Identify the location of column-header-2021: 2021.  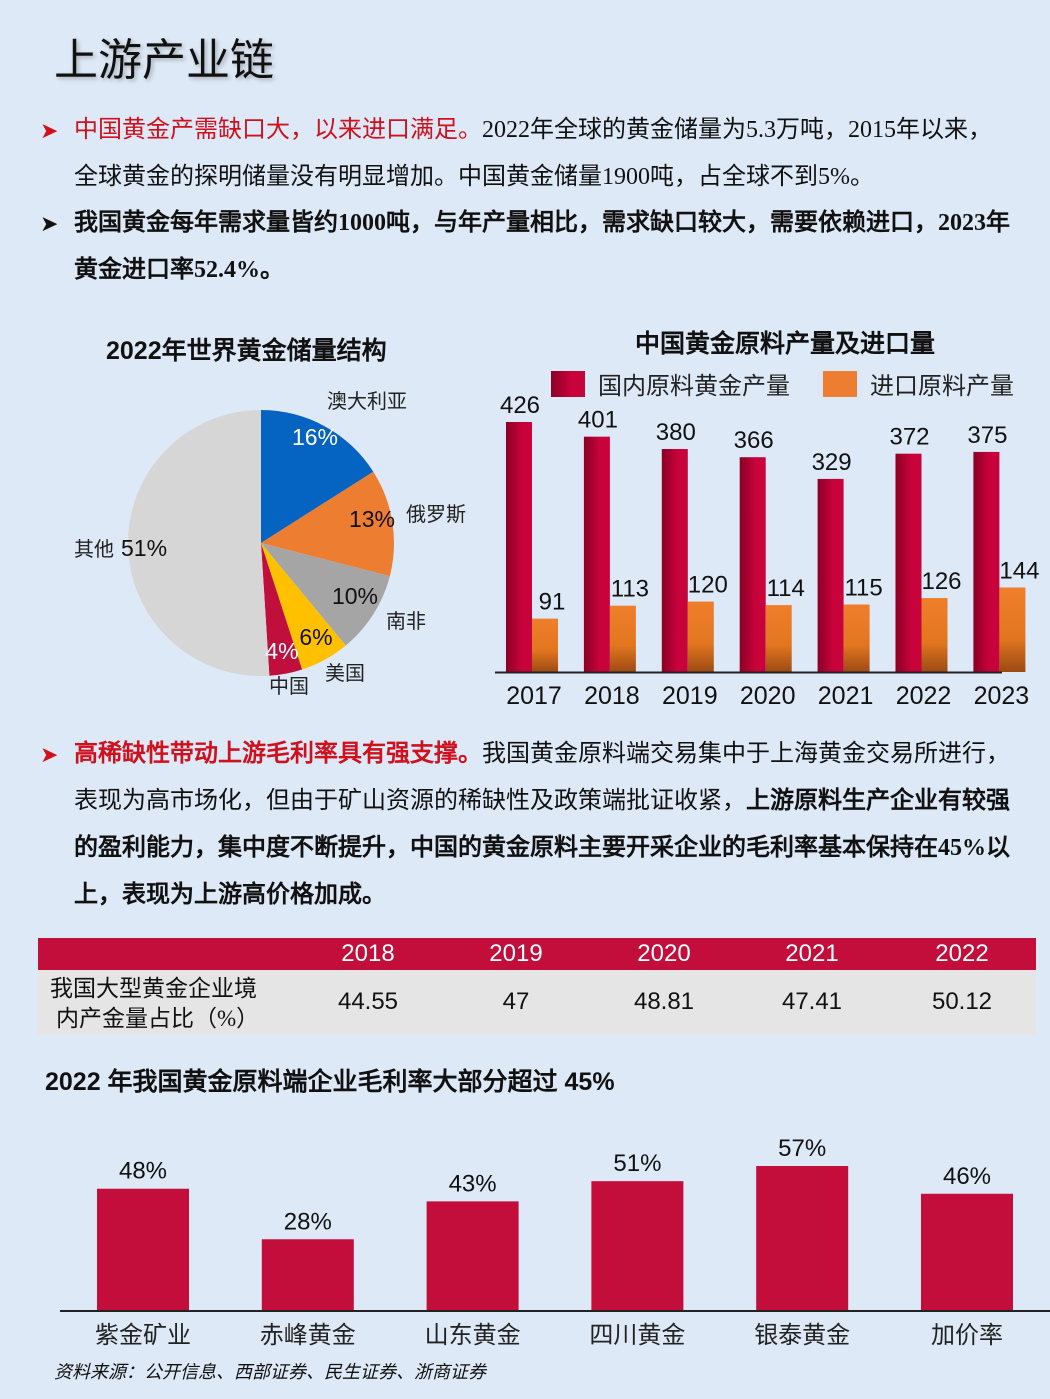
(812, 953).